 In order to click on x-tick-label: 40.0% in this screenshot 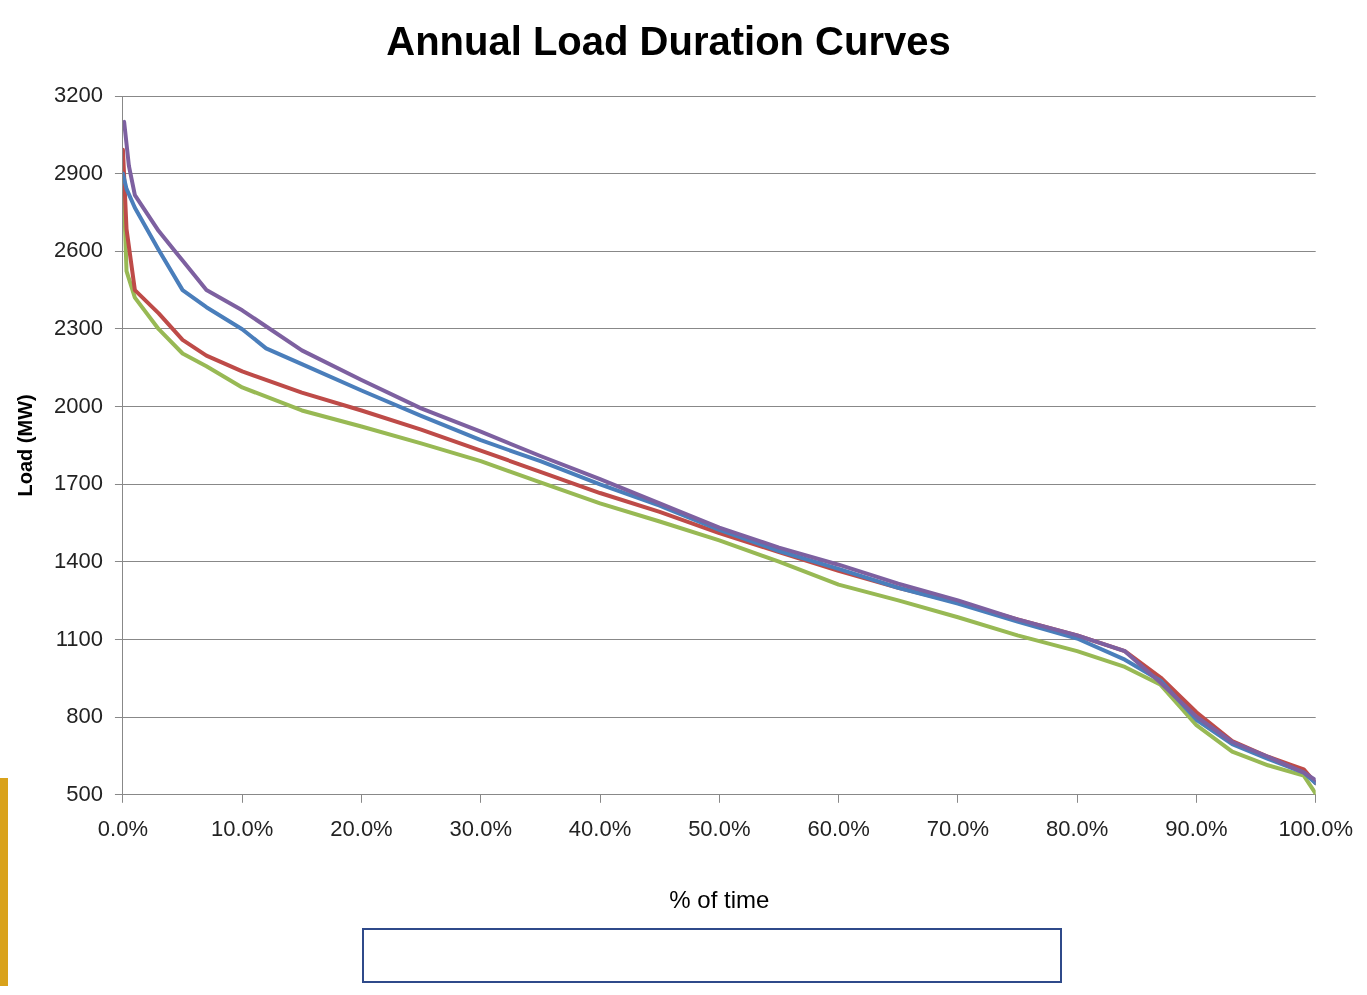, I will do `click(600, 829)`.